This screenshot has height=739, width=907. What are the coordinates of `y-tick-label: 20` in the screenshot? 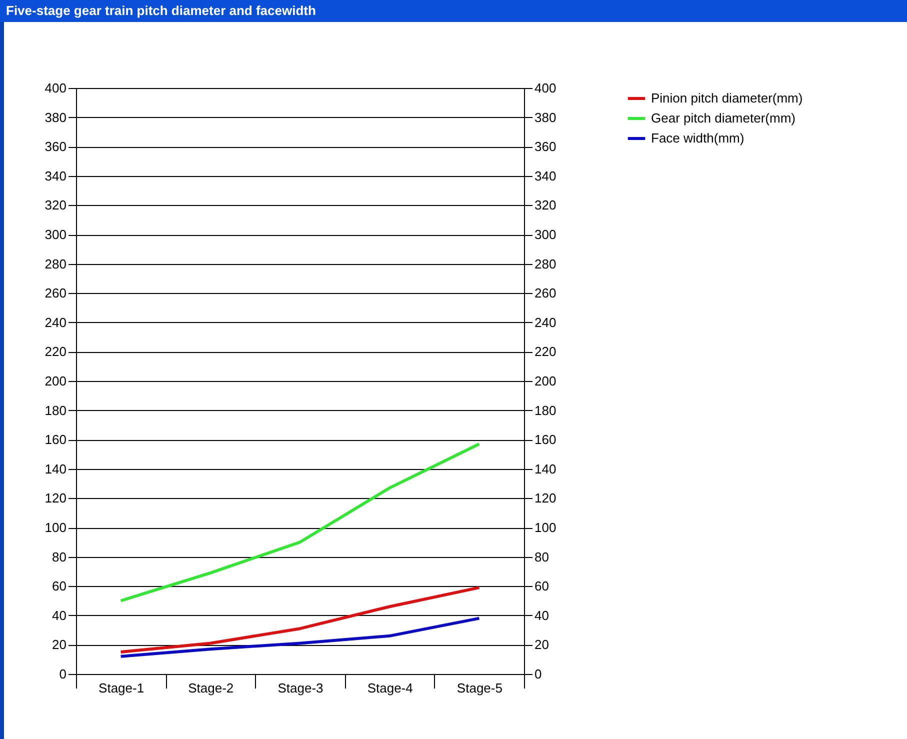 It's located at (59, 644).